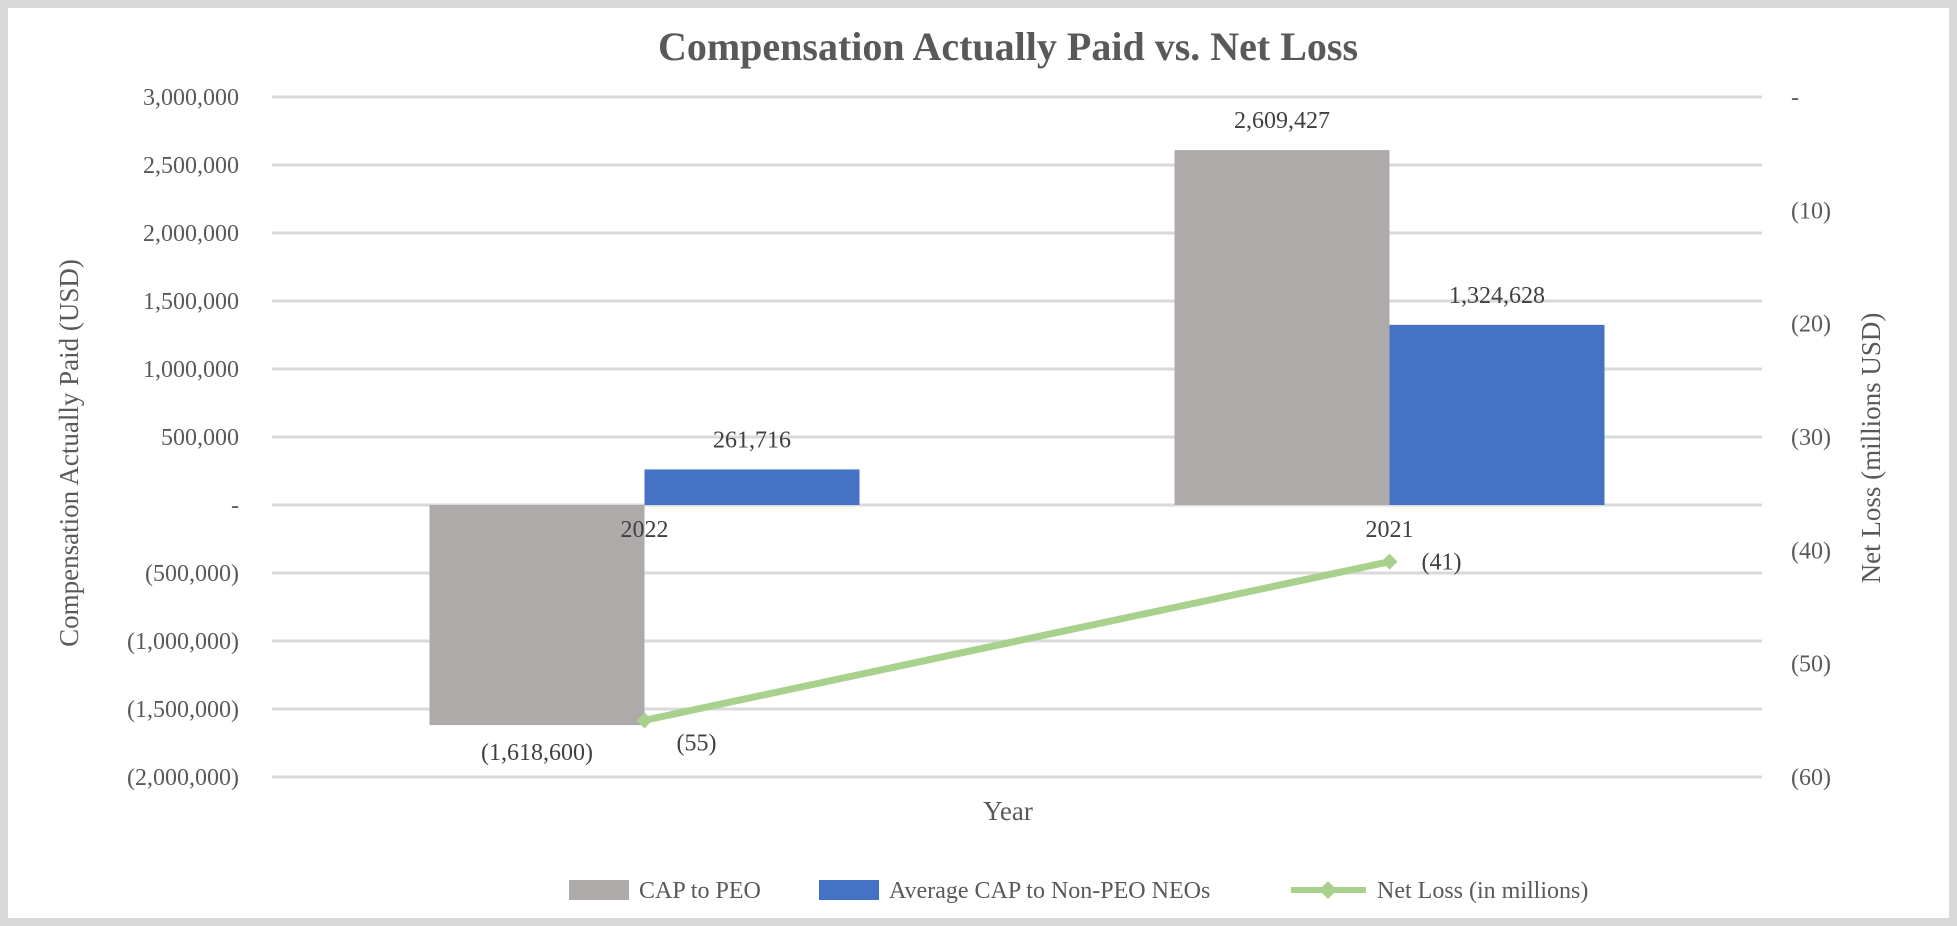 This screenshot has height=926, width=1957. I want to click on chart-title: Compensation Actually Paid vs. Net Loss, so click(1008, 46).